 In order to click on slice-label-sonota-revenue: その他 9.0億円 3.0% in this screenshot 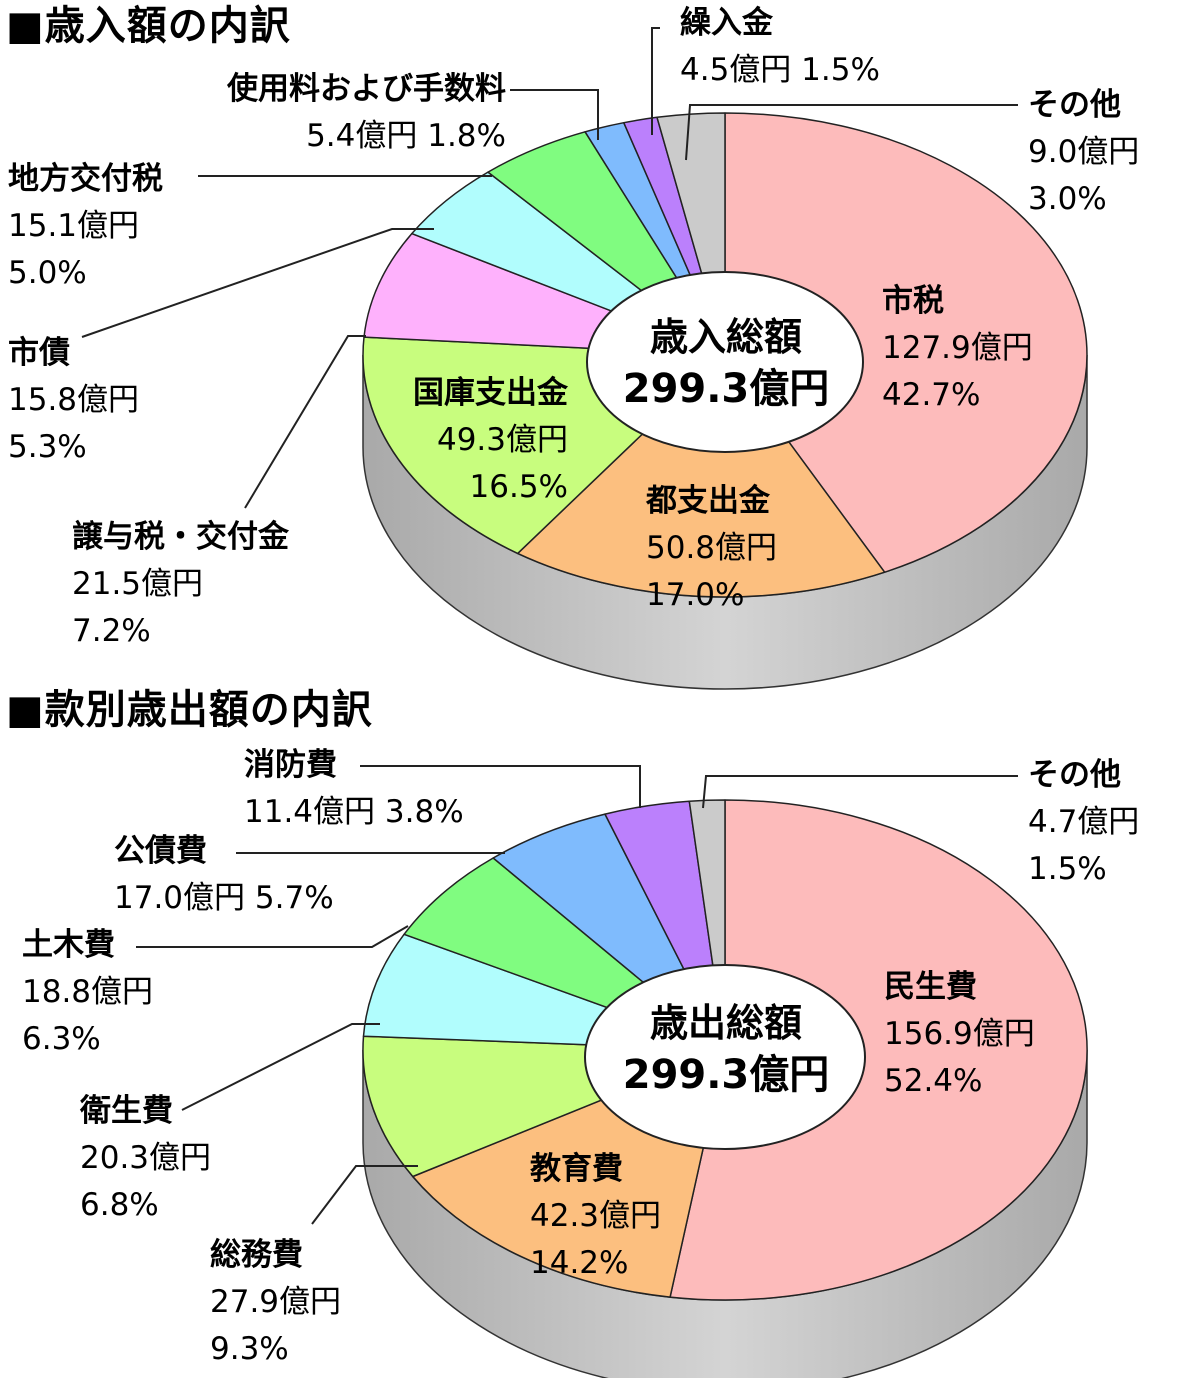, I will do `click(1083, 152)`.